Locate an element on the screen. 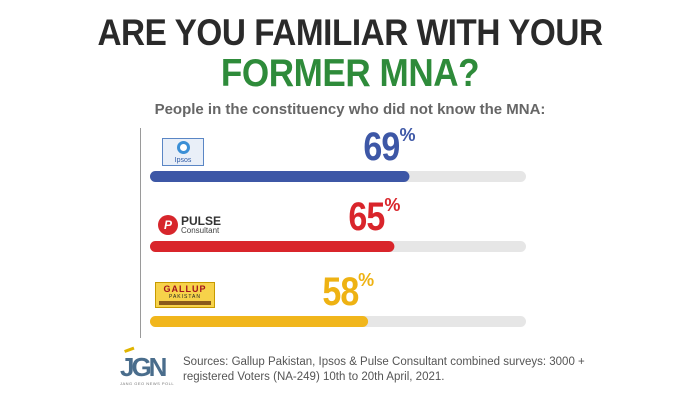 Image resolution: width=700 pixels, height=400 pixels. axis-line is located at coordinates (140, 233).